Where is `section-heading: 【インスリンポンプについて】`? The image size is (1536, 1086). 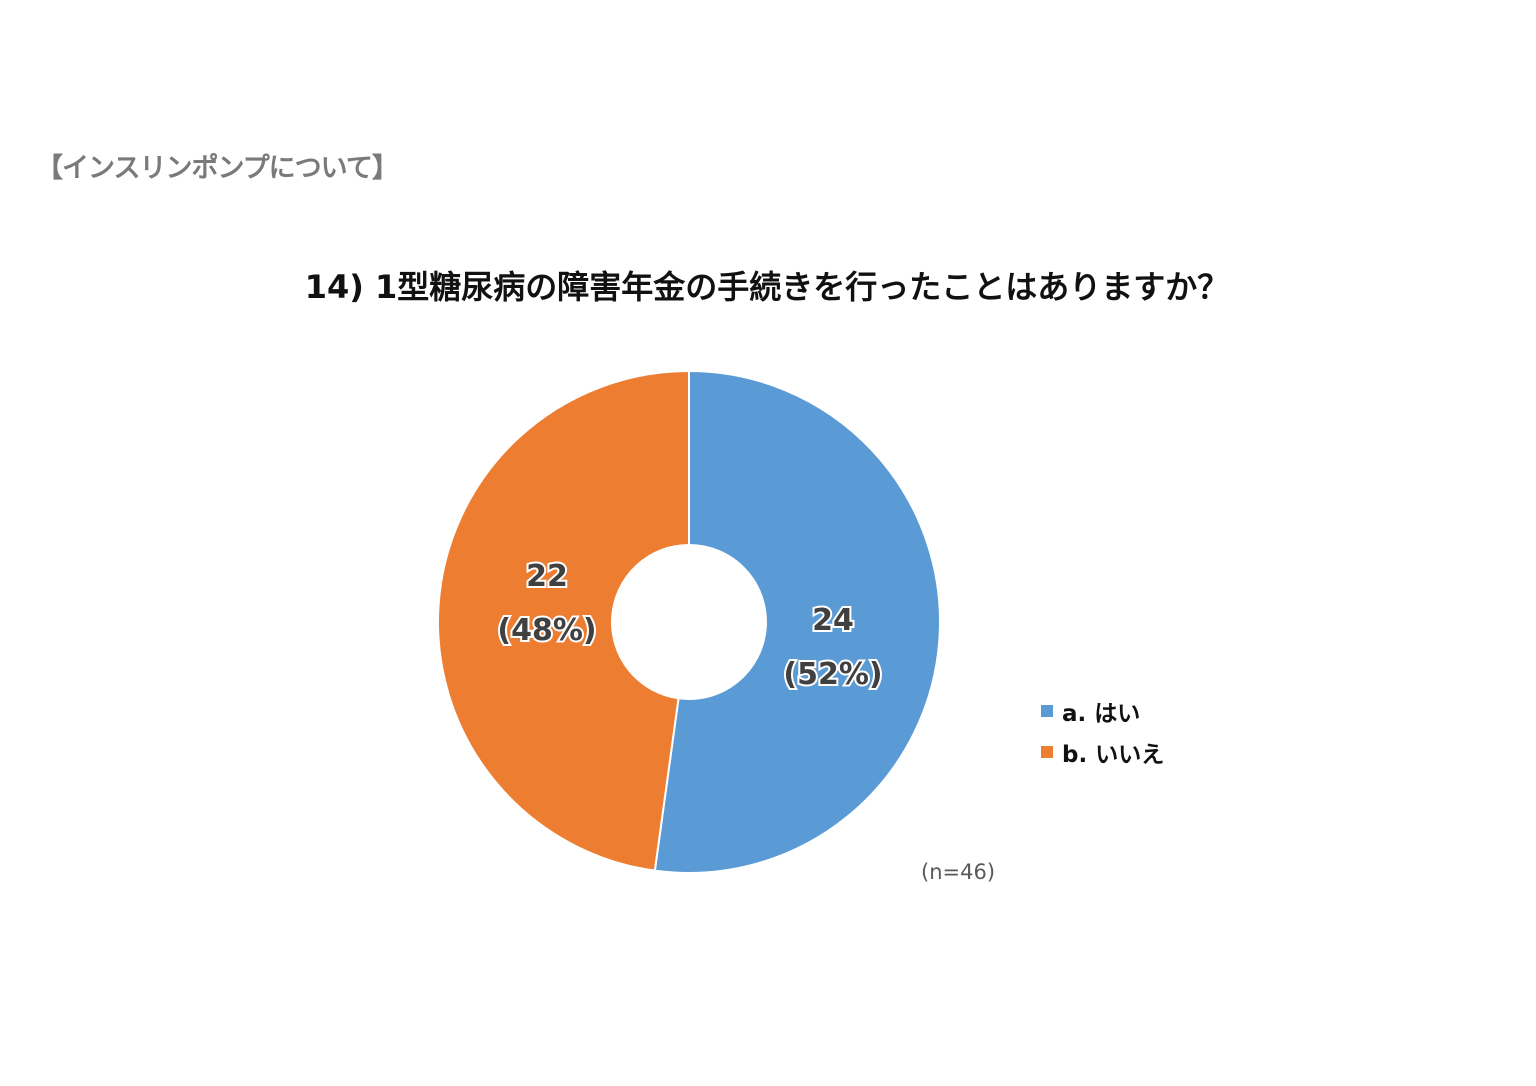
section-heading: 【インスリンポンプについて】 is located at coordinates (217, 168).